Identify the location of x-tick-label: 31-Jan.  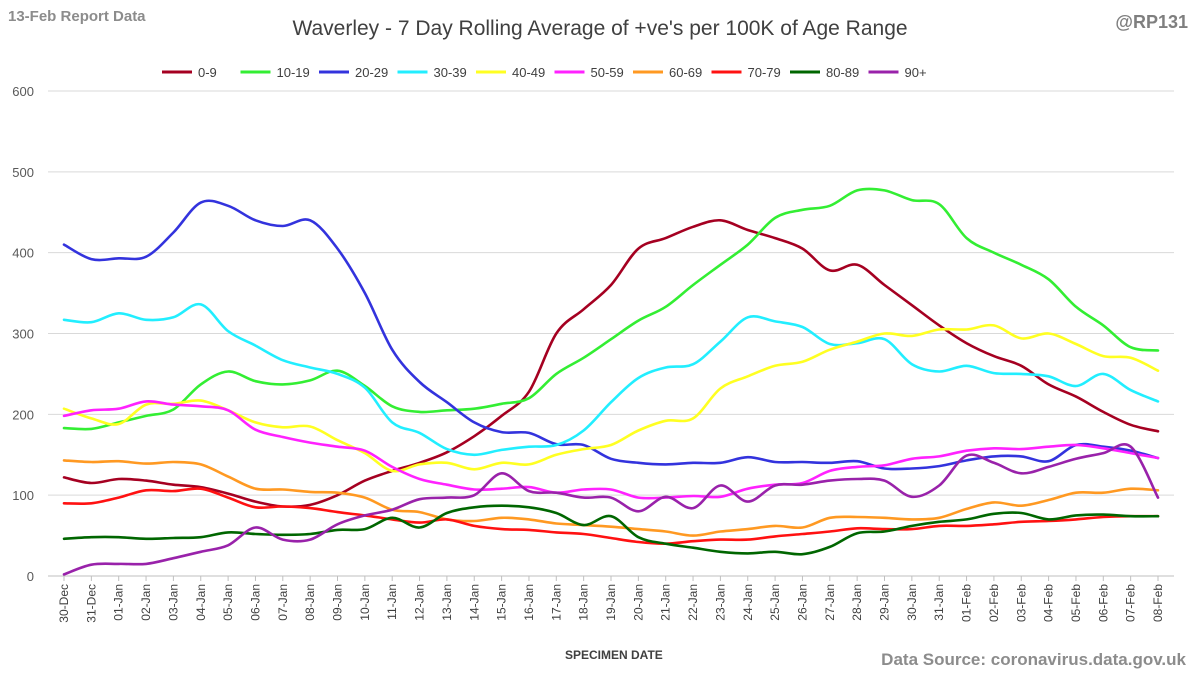
(939, 602).